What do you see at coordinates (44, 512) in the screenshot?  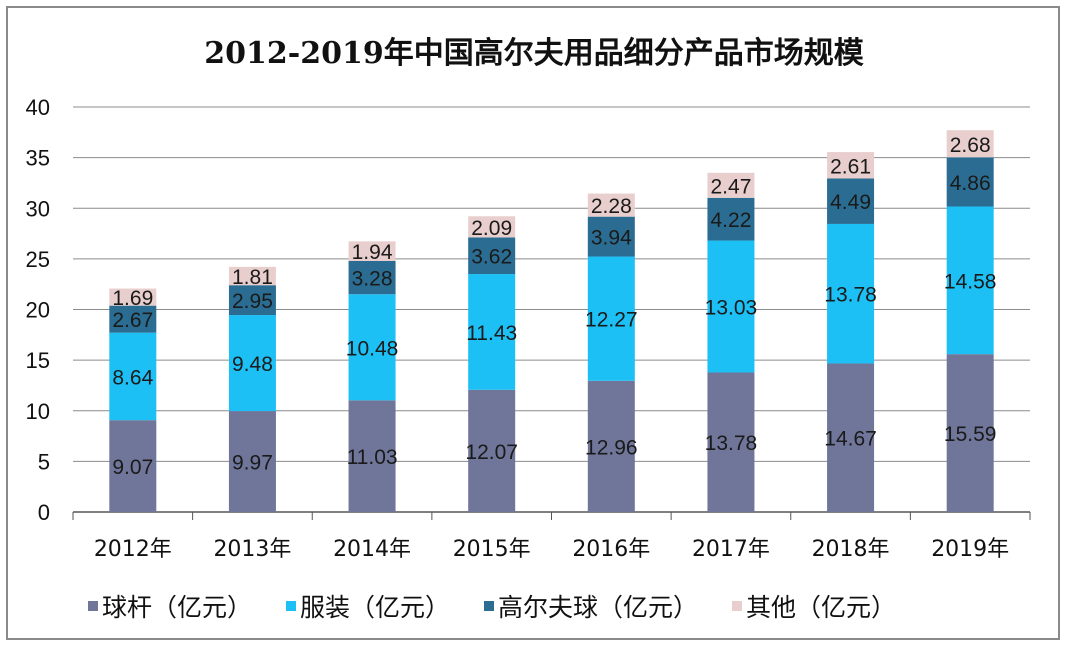 I see `y-tick-label: 0` at bounding box center [44, 512].